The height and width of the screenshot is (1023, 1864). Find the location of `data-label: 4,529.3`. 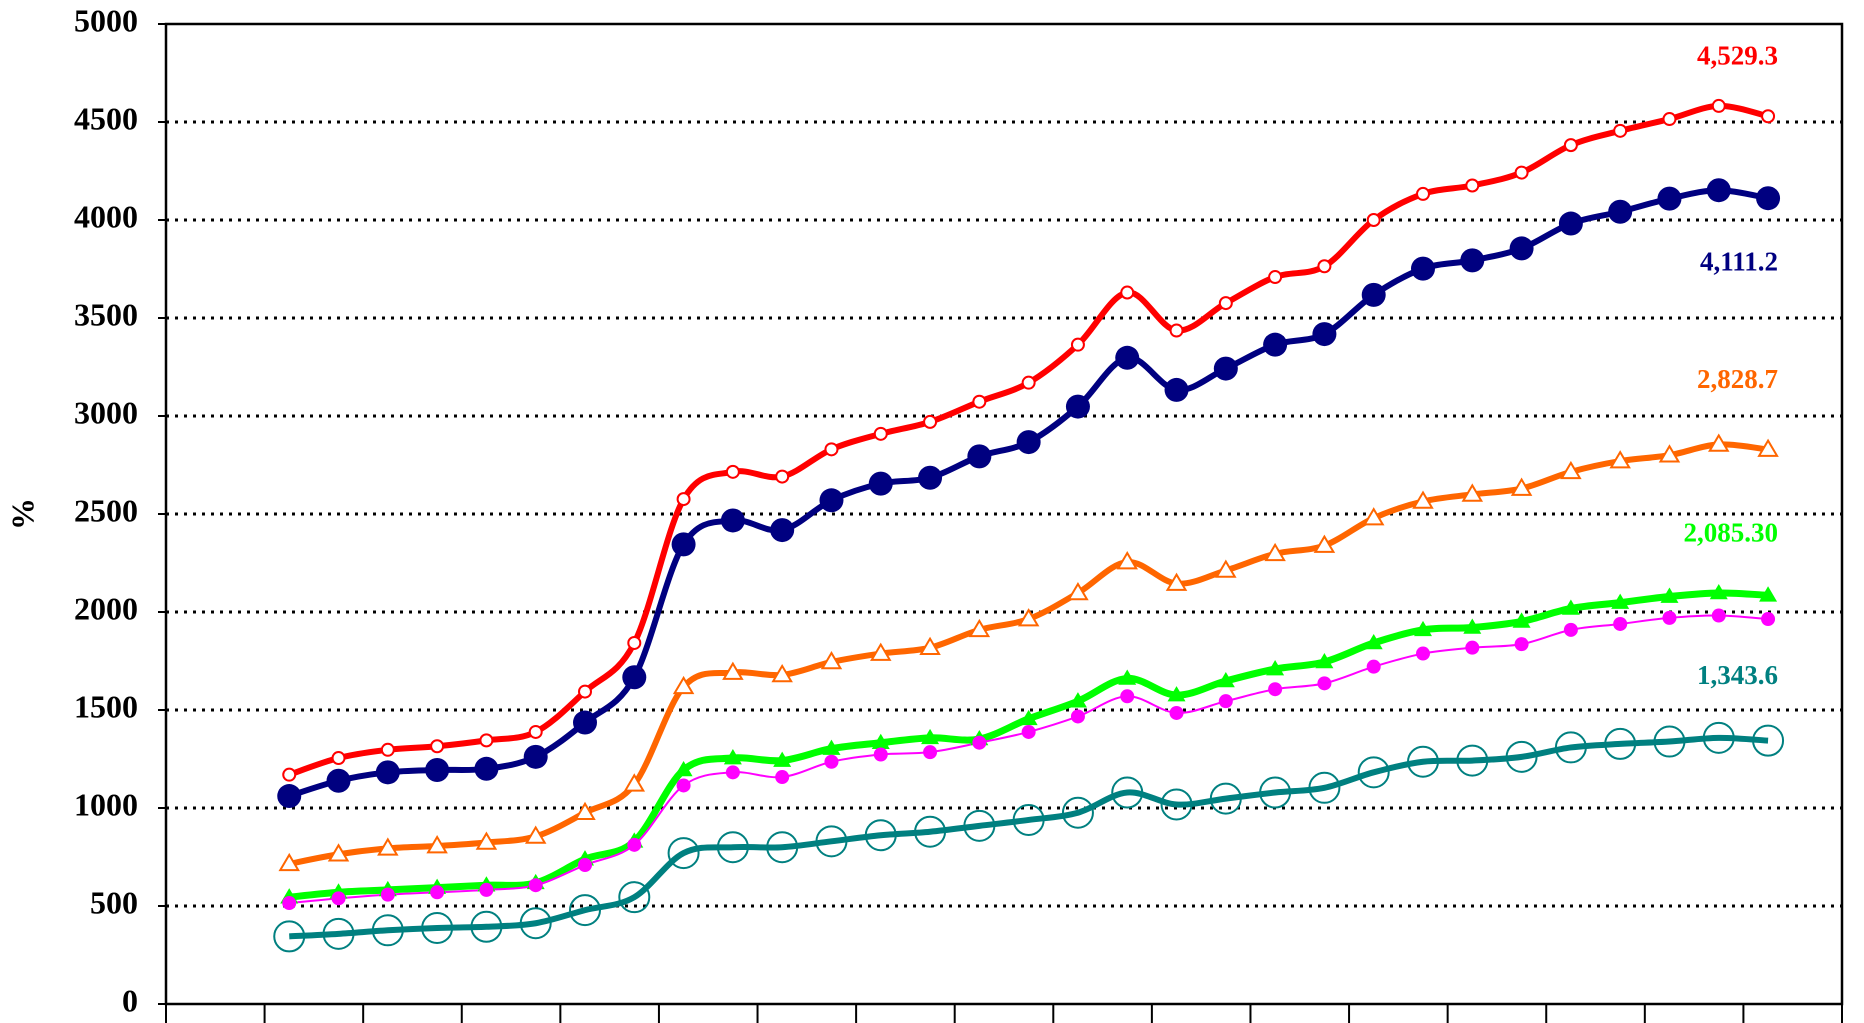

data-label: 4,529.3 is located at coordinates (1737, 55).